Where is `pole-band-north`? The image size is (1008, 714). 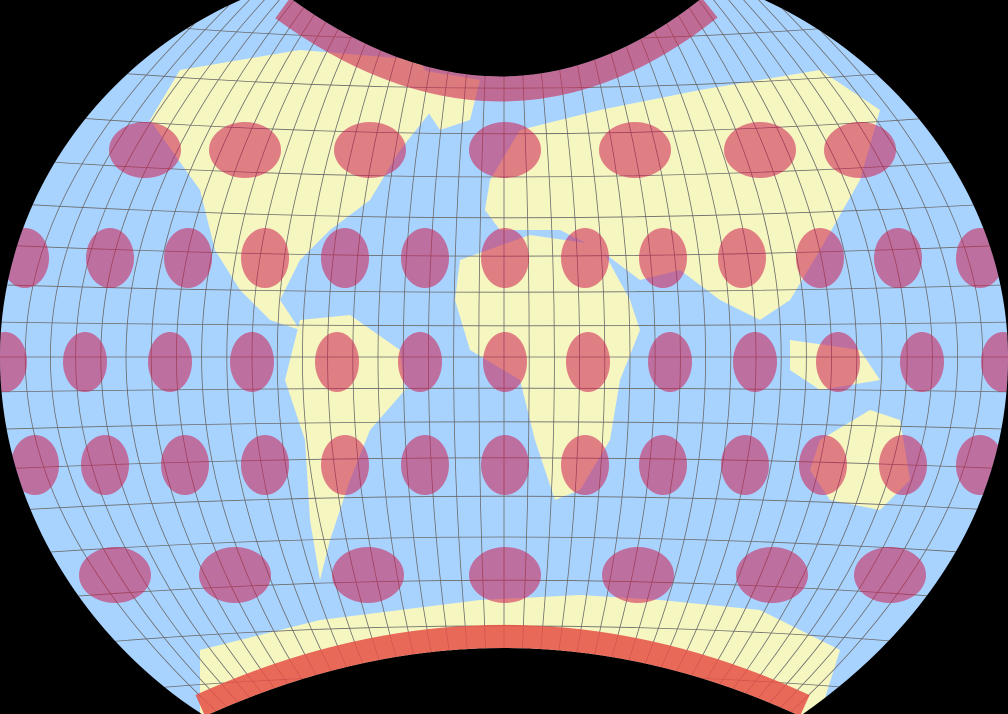 pole-band-north is located at coordinates (496, 51).